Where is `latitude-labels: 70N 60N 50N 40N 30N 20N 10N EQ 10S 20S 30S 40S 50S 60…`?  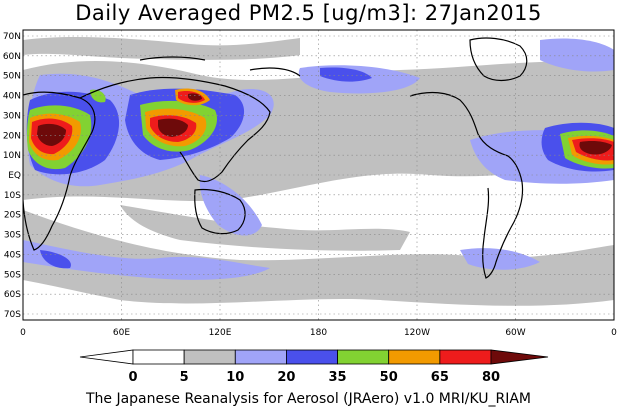 latitude-labels: 70N 60N 50N 40N 30N 20N 10N EQ 10S 20S 30S 40S 50S 60… is located at coordinates (12, 176).